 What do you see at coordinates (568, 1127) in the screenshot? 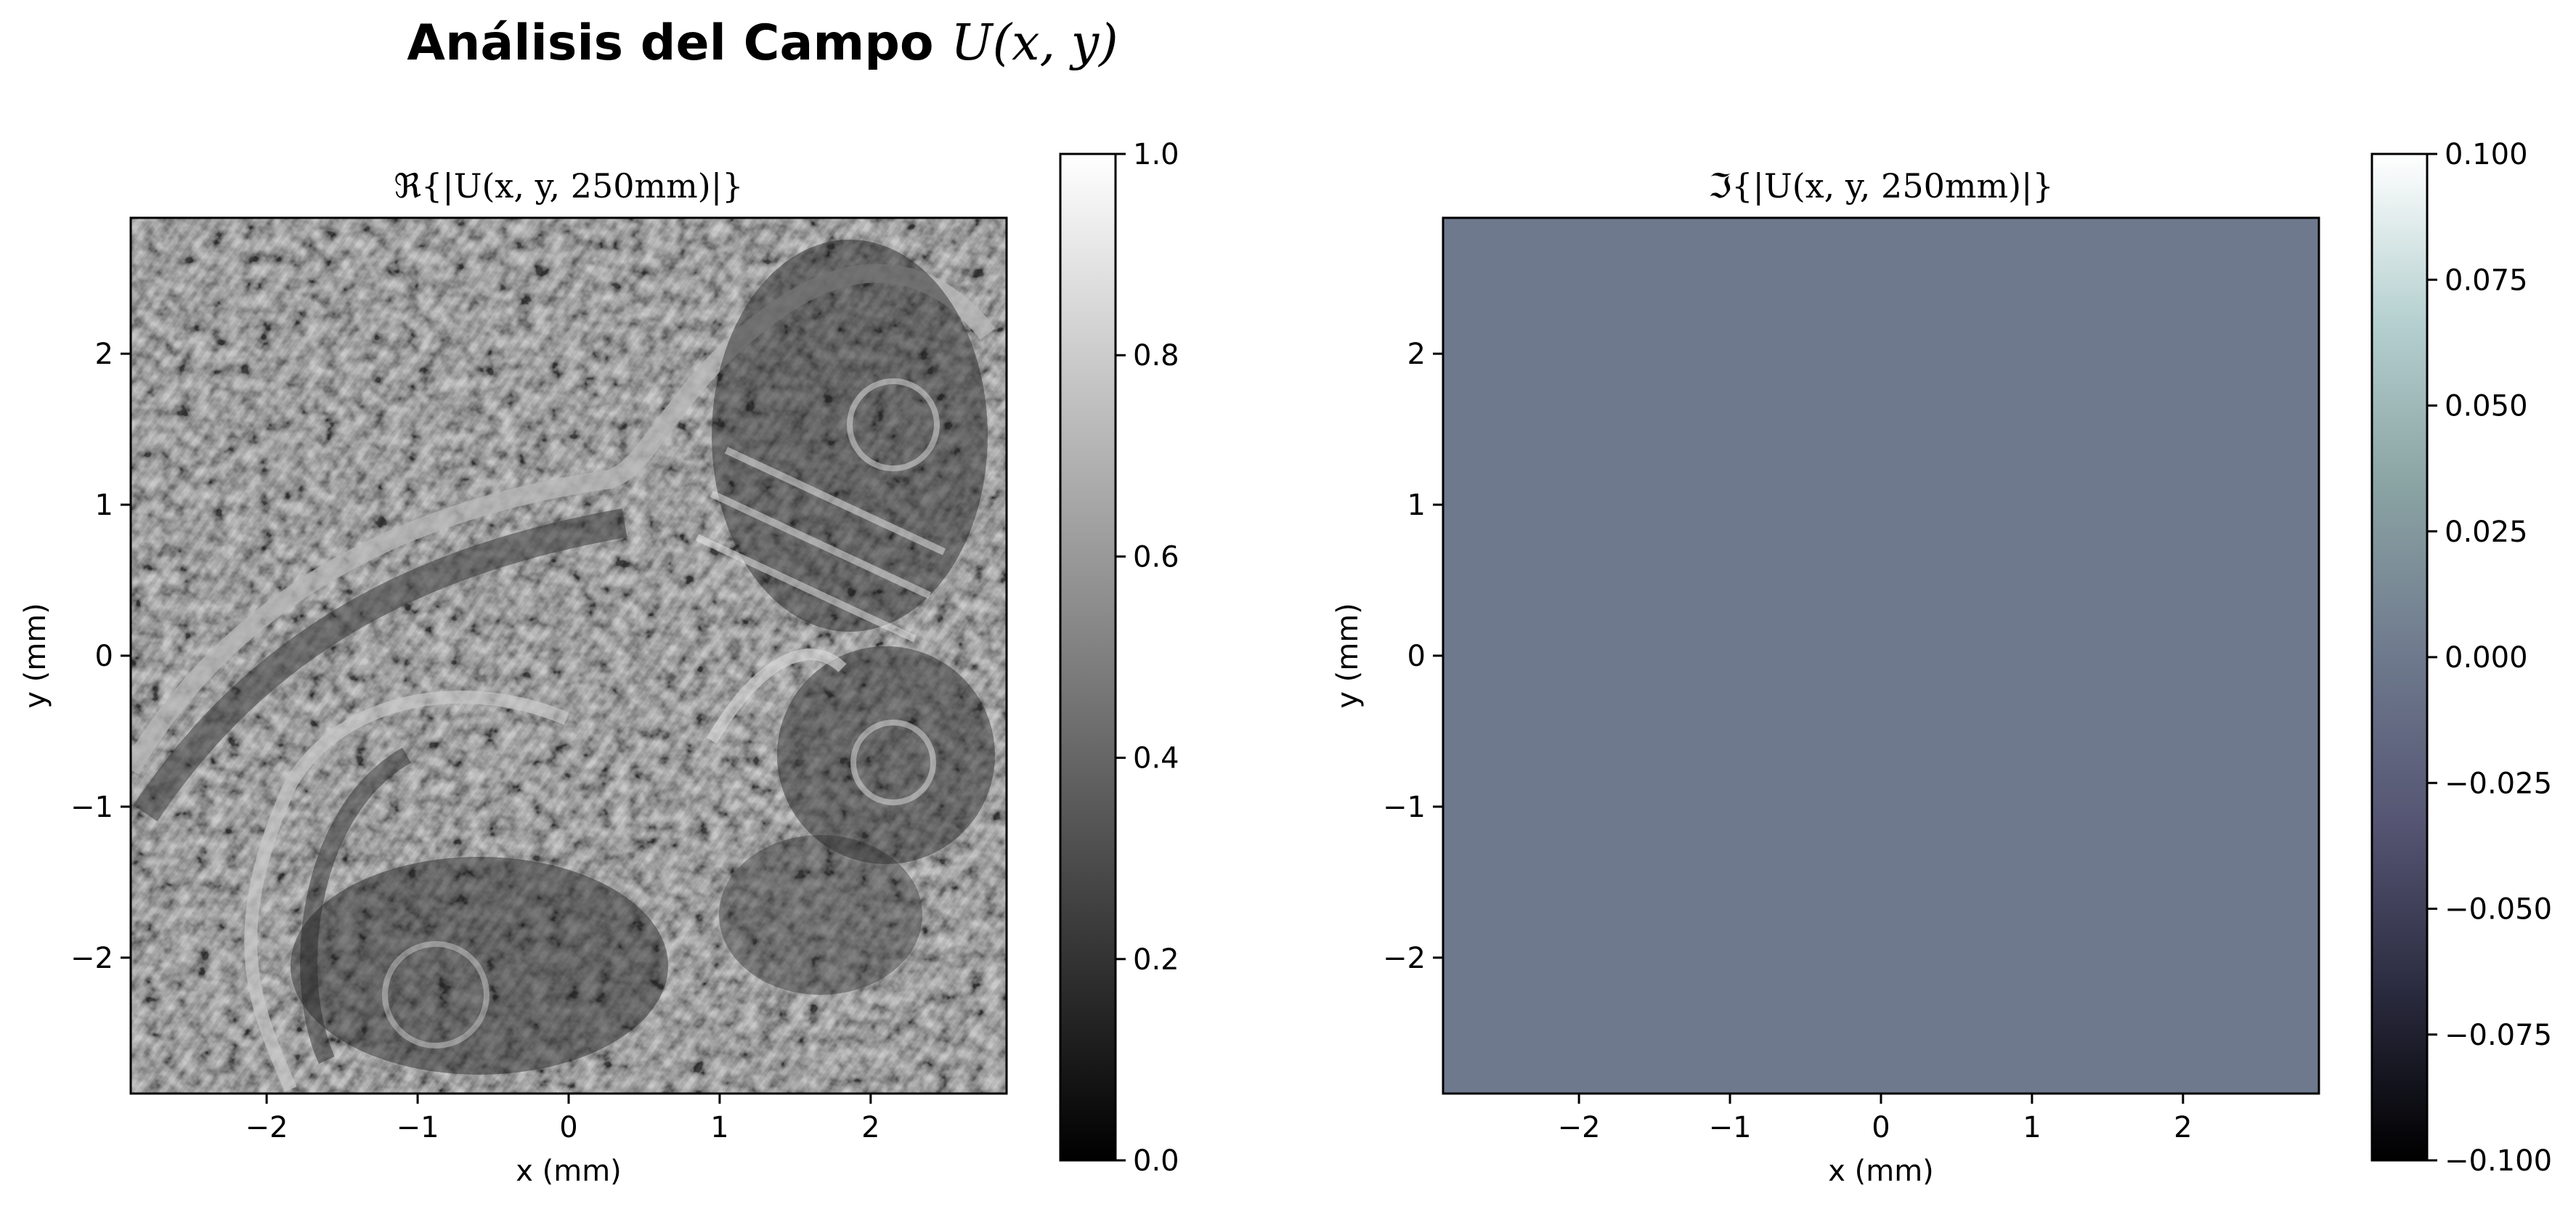
I see `real-x-tick-label: 0` at bounding box center [568, 1127].